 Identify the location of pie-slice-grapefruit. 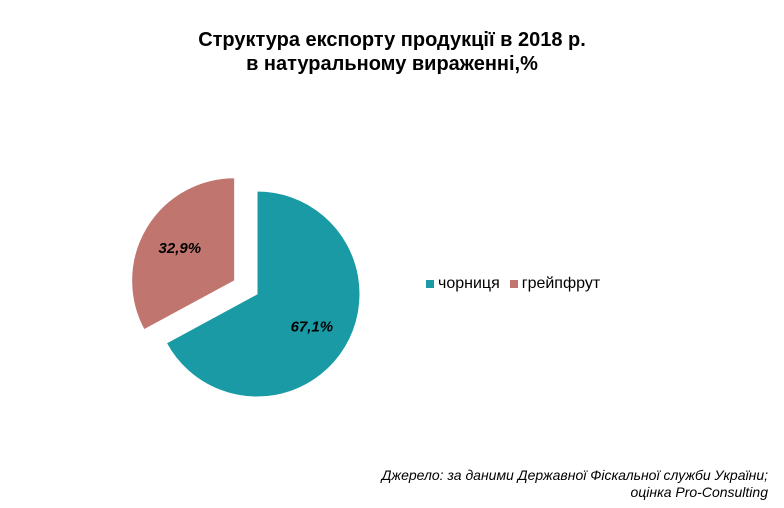
(183, 254).